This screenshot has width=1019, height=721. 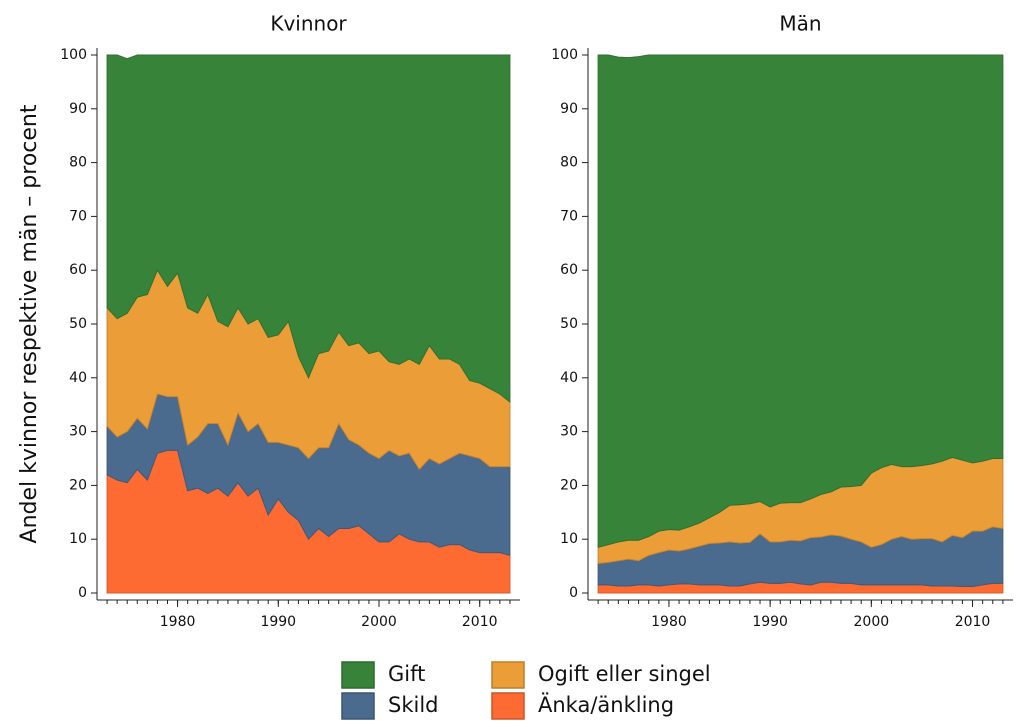 I want to click on y-axis-label: Andel kvinnor respektive män – procent, so click(x=29, y=323).